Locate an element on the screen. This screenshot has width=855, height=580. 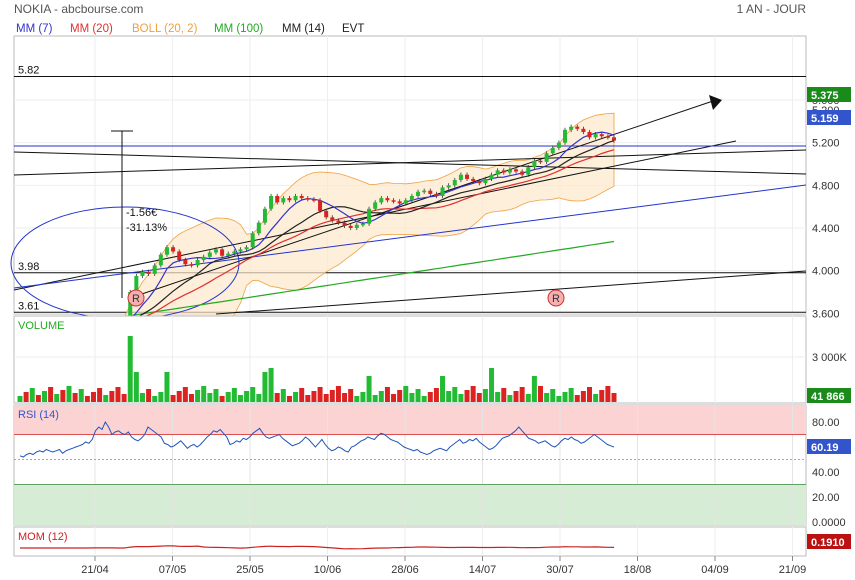
mom-title: MOM (12) is located at coordinates (43, 537).